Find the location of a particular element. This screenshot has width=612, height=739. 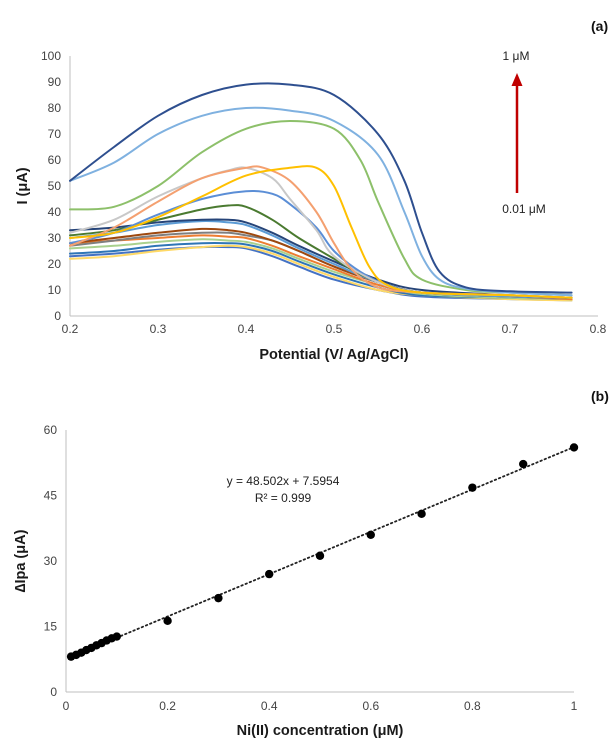

y-tick-label: 80 is located at coordinates (55, 108).